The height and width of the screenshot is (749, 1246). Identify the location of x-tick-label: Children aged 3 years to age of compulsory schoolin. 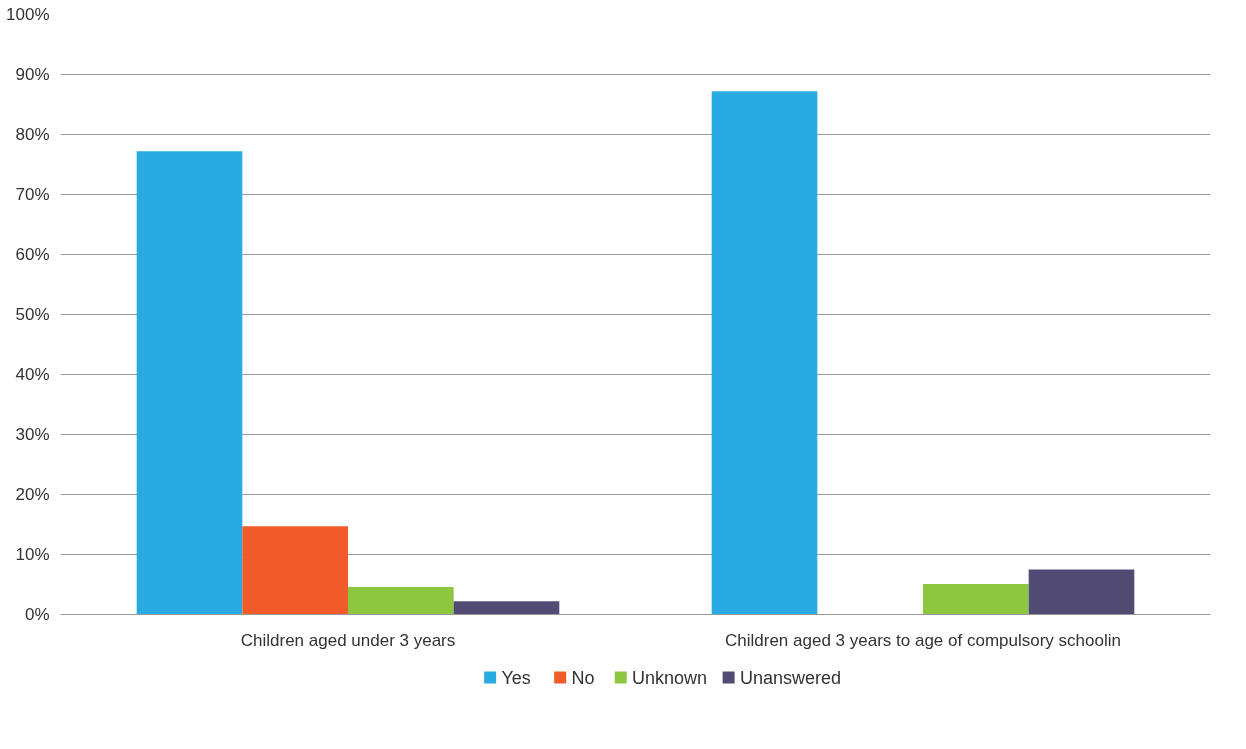
(923, 640).